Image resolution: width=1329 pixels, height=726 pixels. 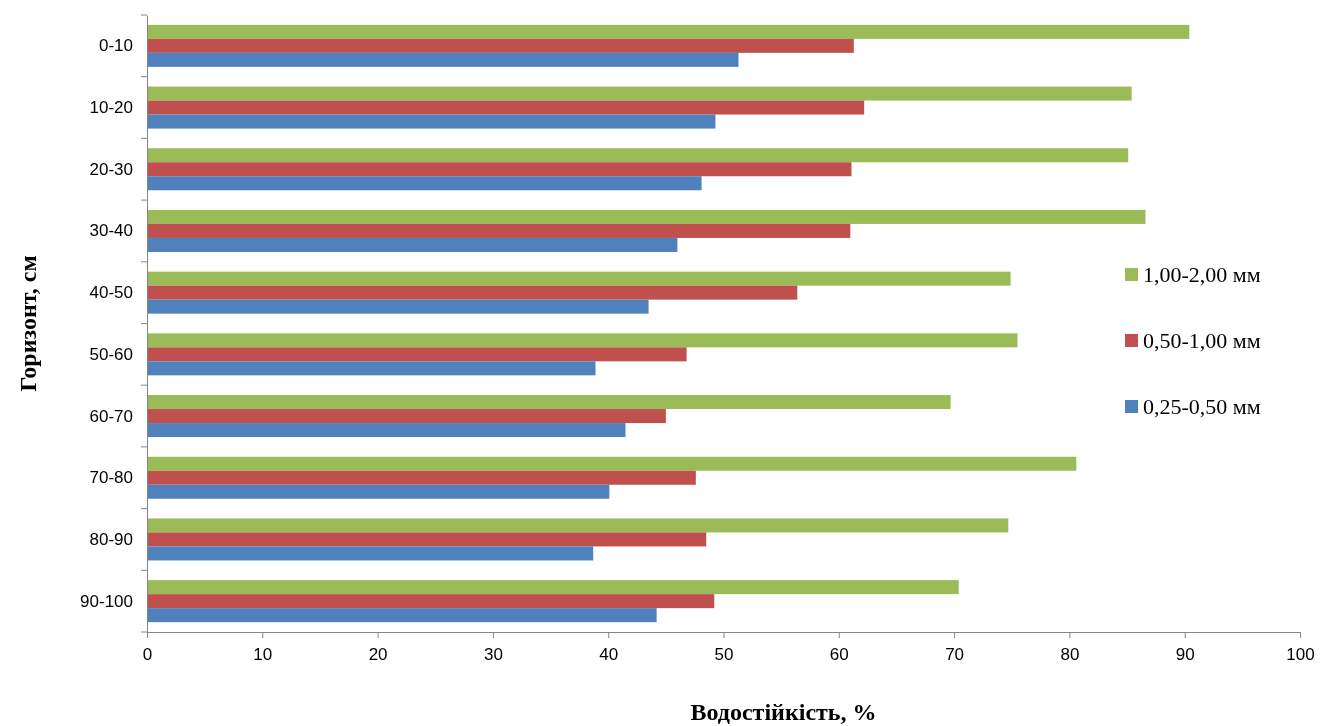 I want to click on x-tick-label: 70, so click(x=955, y=654).